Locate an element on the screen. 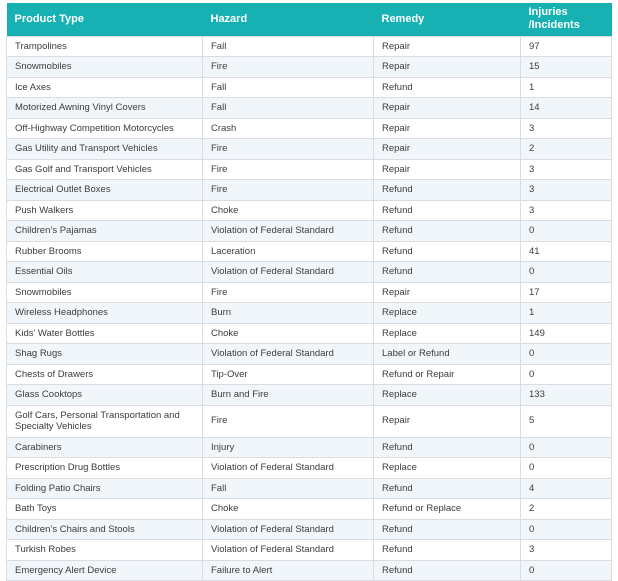  table-cell: 17 is located at coordinates (566, 292).